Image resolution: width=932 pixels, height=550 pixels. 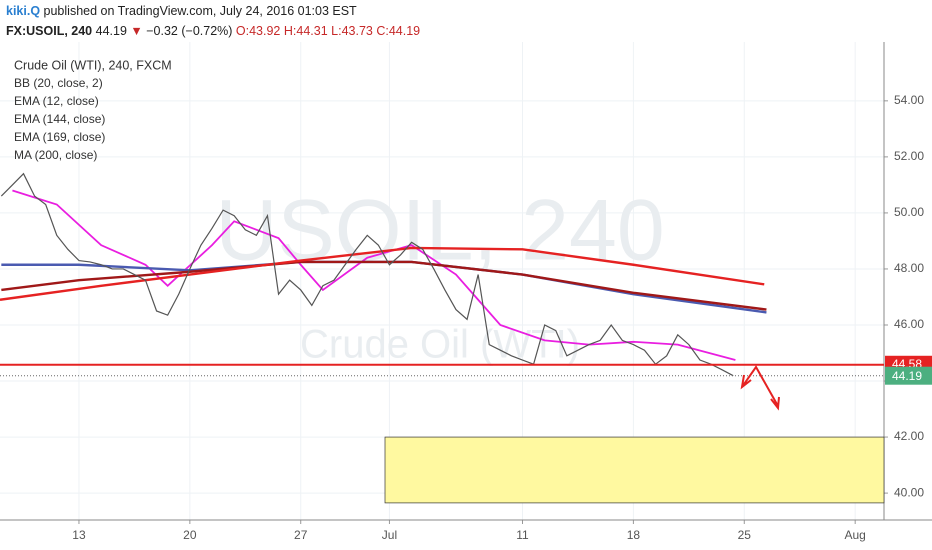 What do you see at coordinates (23, 11) in the screenshot?
I see `author: kiki.Q` at bounding box center [23, 11].